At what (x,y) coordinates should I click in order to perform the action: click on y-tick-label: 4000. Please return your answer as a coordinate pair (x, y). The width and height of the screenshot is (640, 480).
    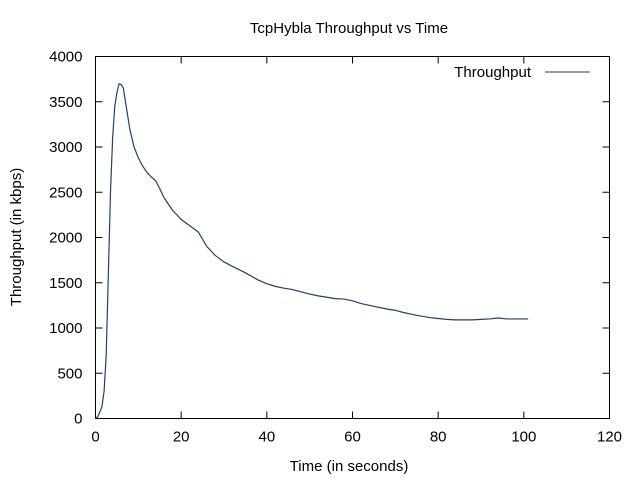
    Looking at the image, I should click on (65, 57).